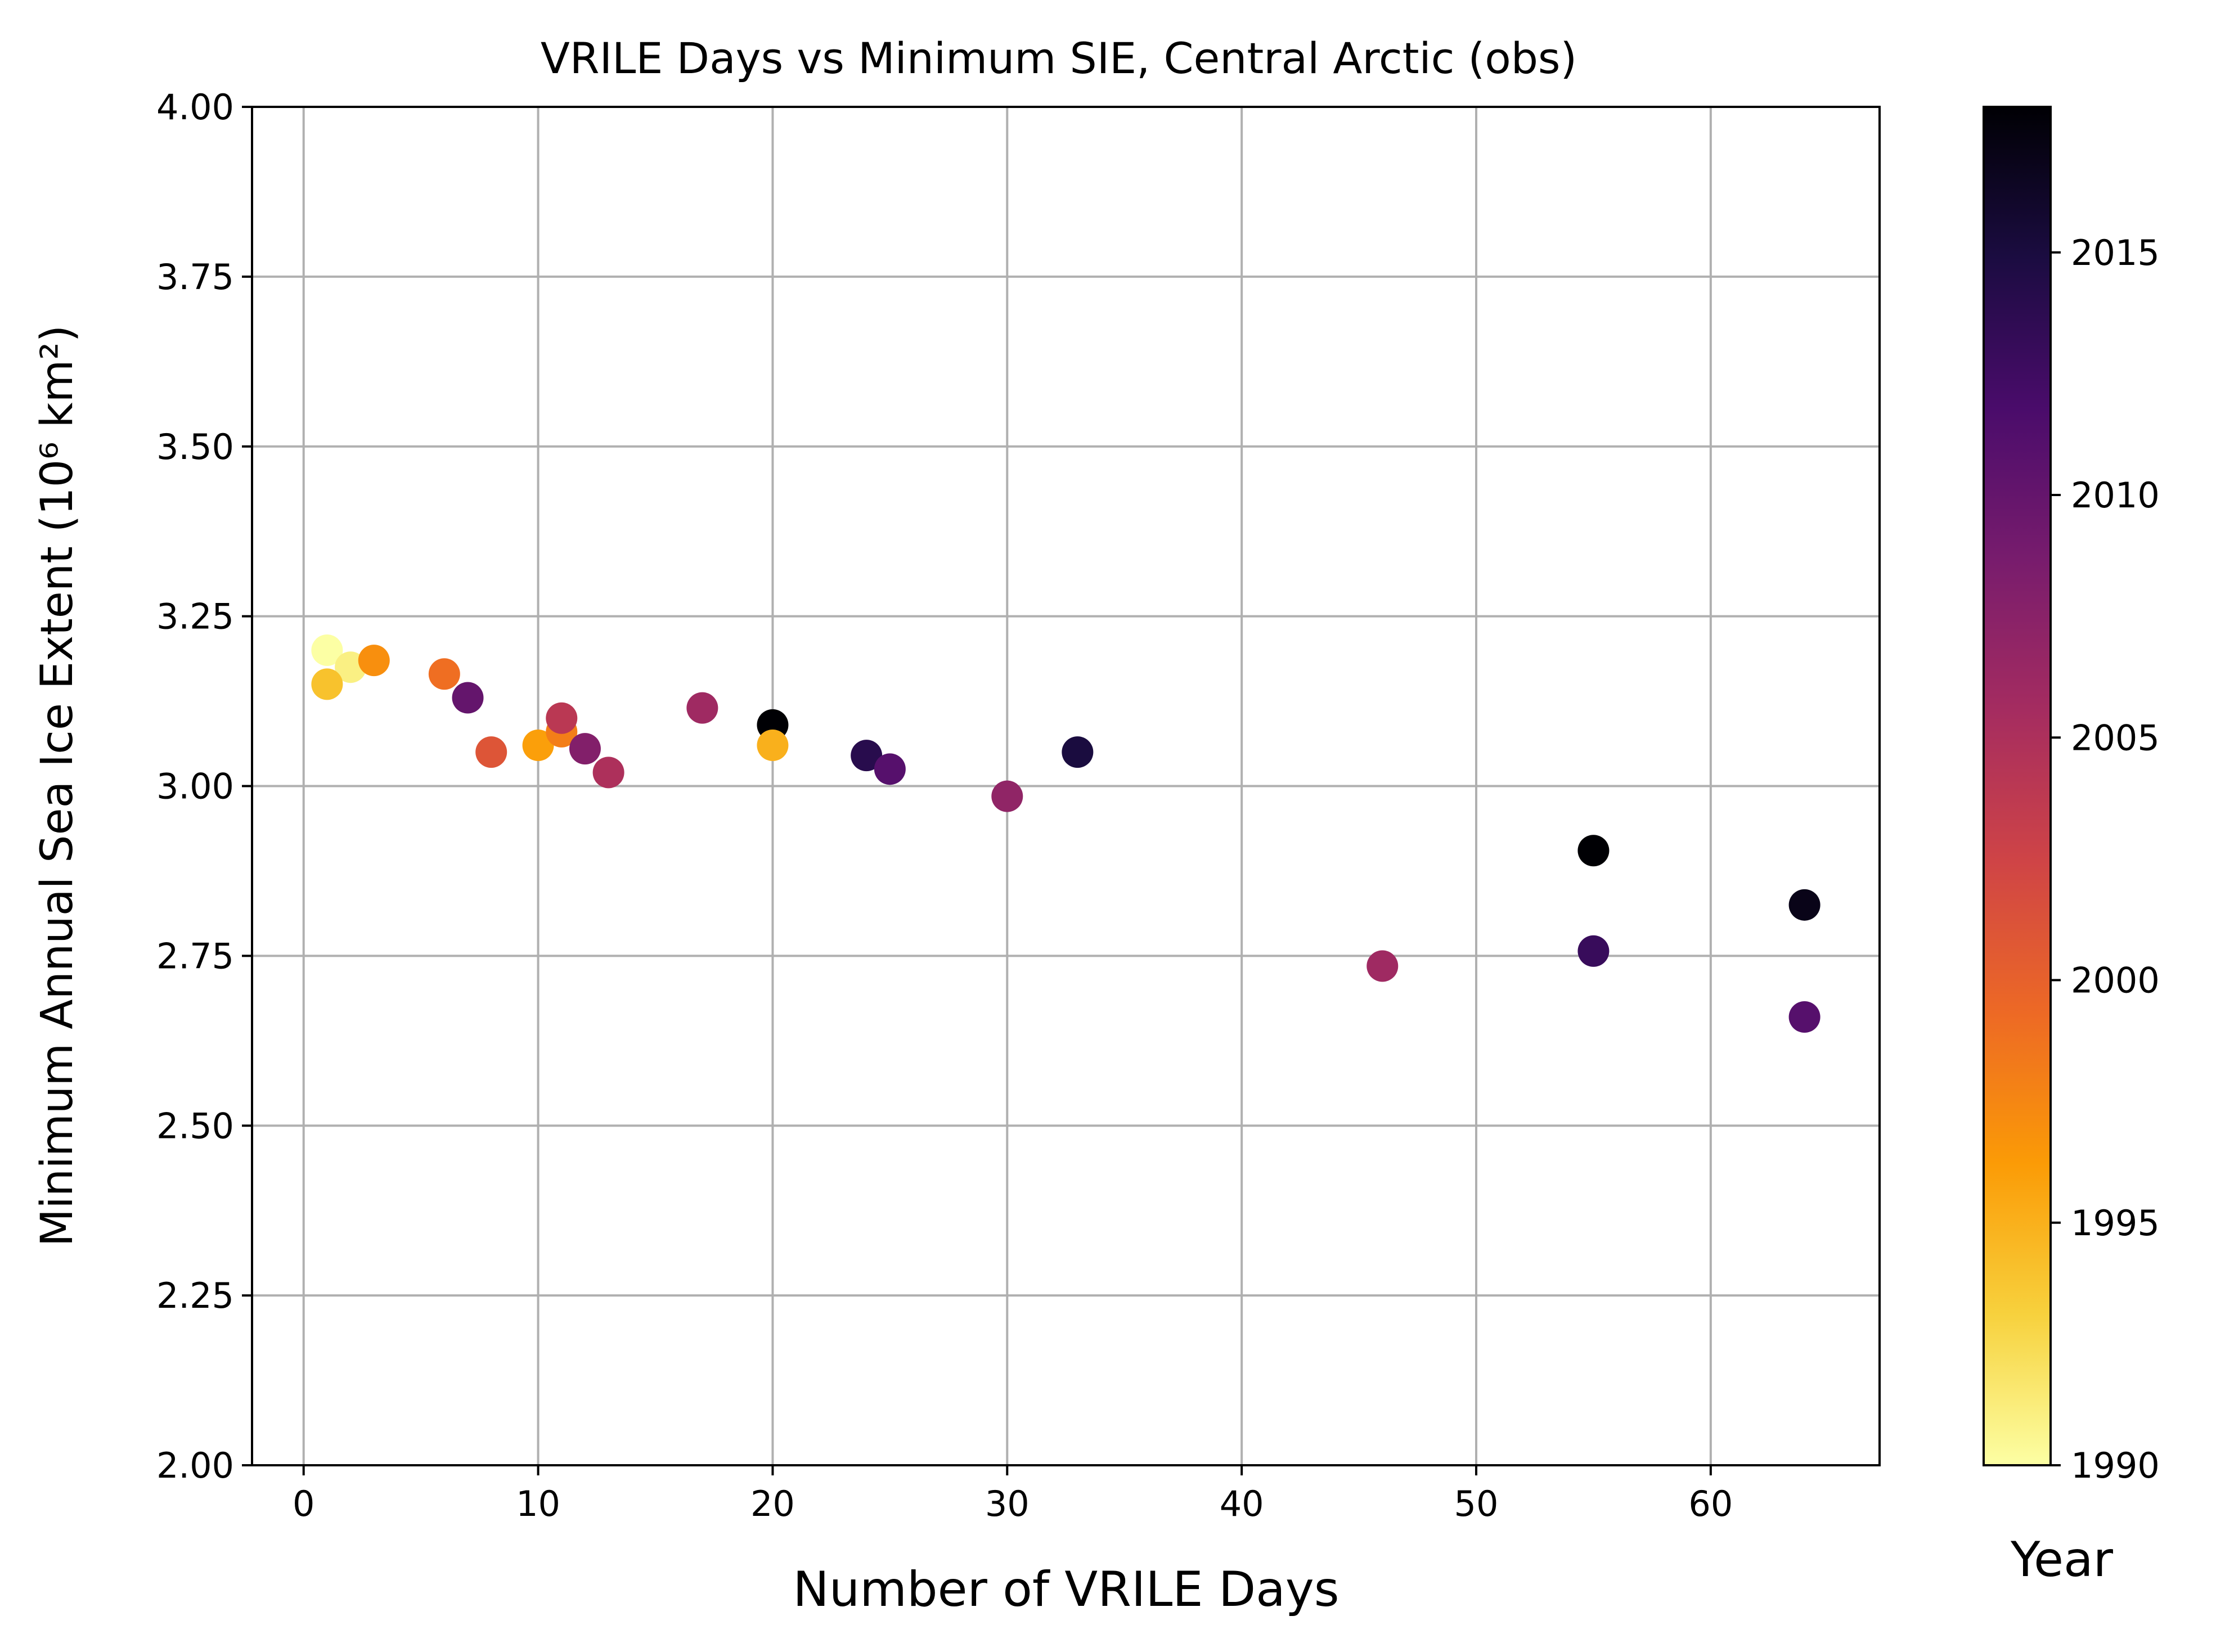 The image size is (2225, 1652). Describe the element at coordinates (195, 955) in the screenshot. I see `y-tick-label: 2.75` at that location.